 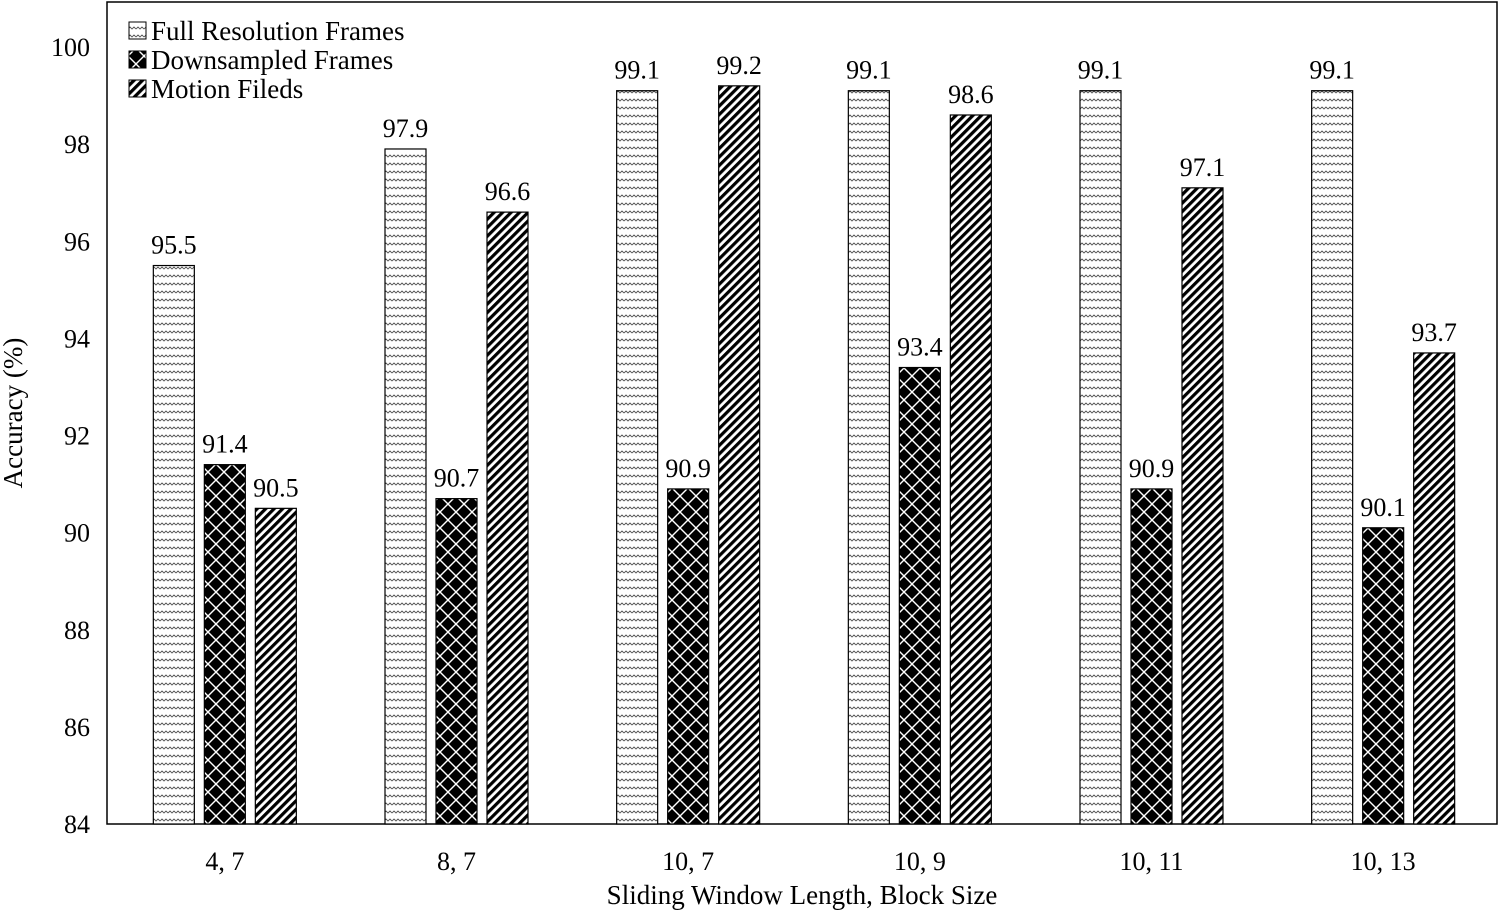 What do you see at coordinates (802, 895) in the screenshot?
I see `x-axis-title: Sliding Window Length, Block Size` at bounding box center [802, 895].